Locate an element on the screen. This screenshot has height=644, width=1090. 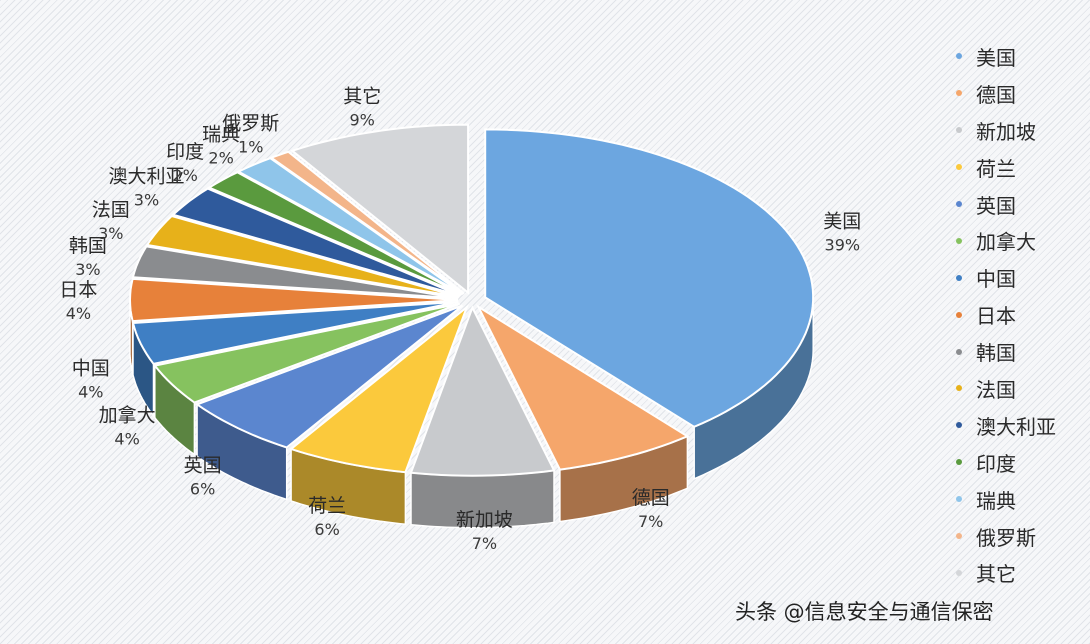
legend: 美国德国新加坡荷兰英国加拿大中国日本韩国法国澳大利亚印度瑞典俄罗斯其它 is located at coordinates (1013, 314).